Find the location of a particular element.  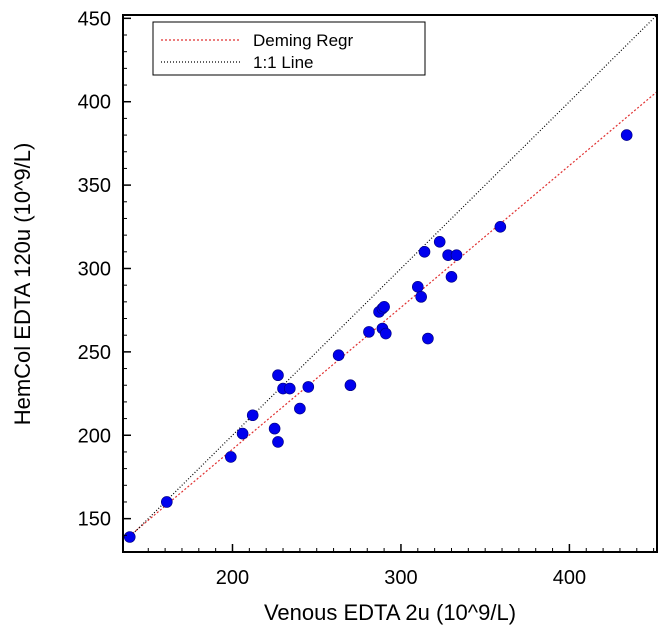

y-tick-label: 350 is located at coordinates (94, 186).